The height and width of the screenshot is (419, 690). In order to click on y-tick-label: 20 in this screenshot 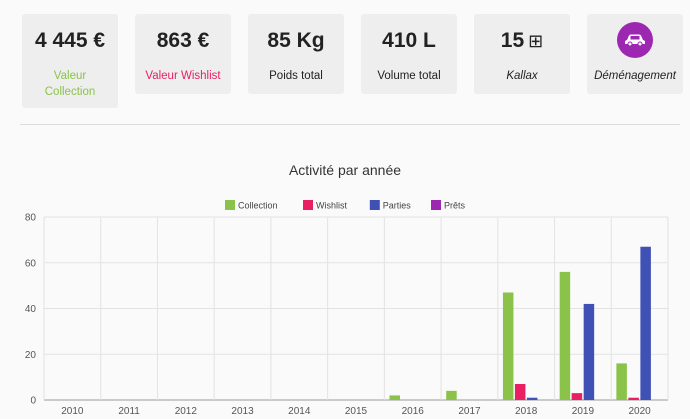, I will do `click(31, 355)`.